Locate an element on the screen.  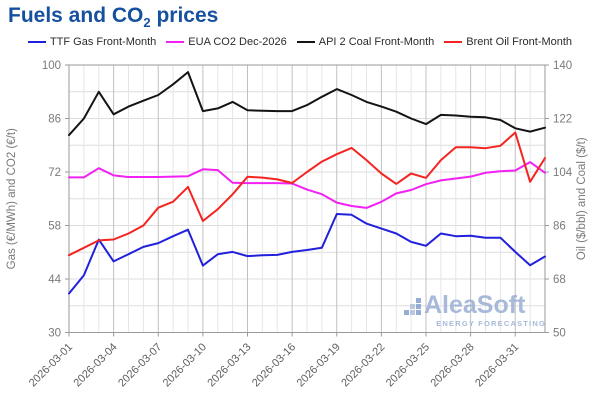
x-tick-label: 2026-03-19 is located at coordinates (319, 365).